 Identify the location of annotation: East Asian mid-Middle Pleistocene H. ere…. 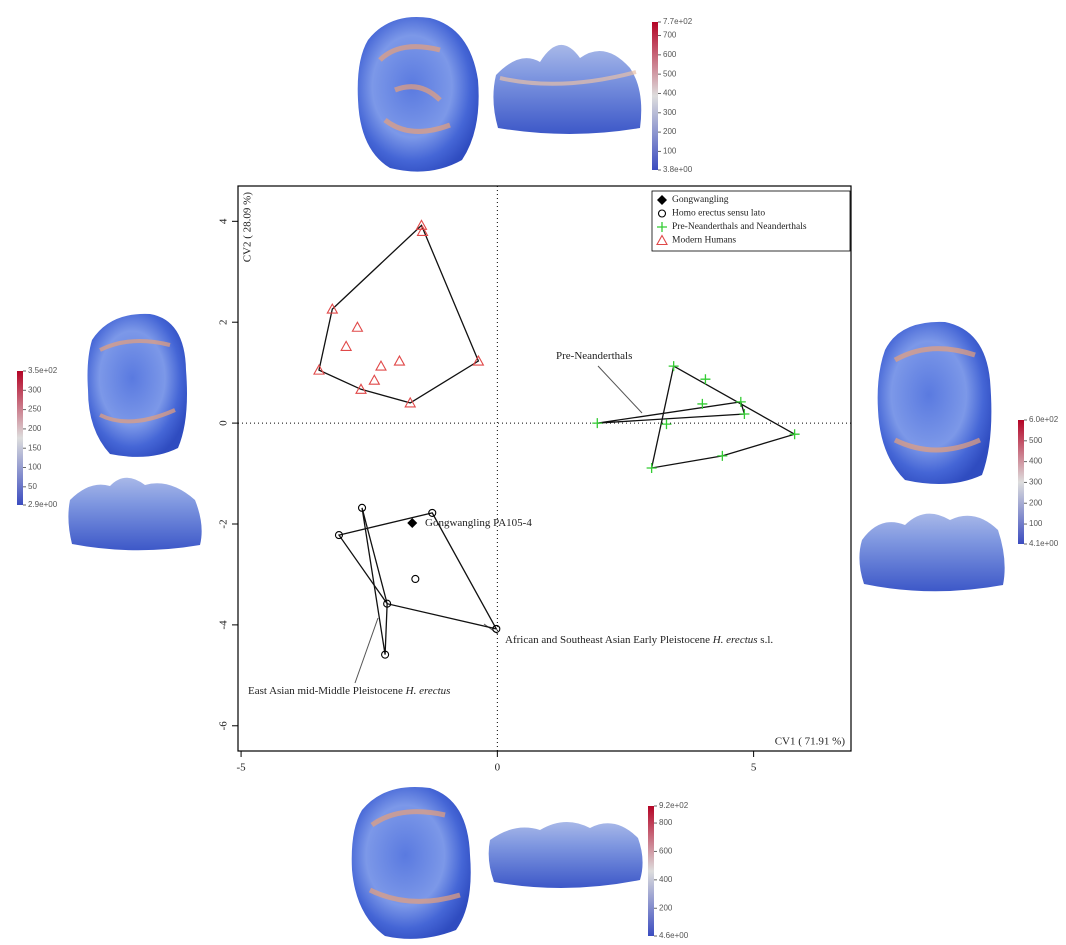
(349, 691).